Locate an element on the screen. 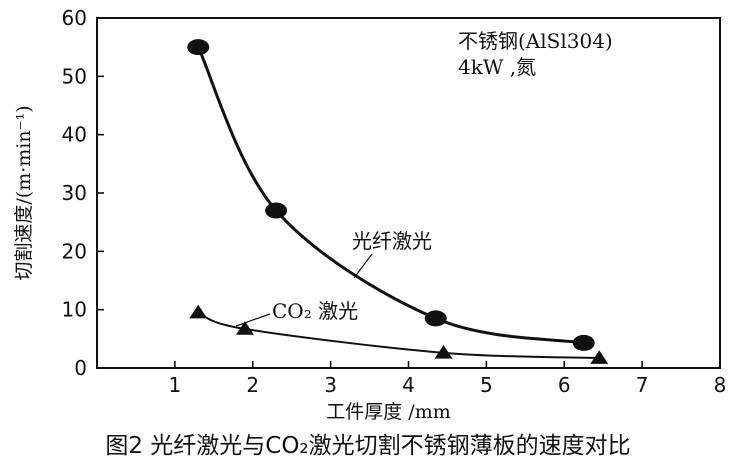 This screenshot has height=476, width=736. x-tick-label: 6 is located at coordinates (564, 385).